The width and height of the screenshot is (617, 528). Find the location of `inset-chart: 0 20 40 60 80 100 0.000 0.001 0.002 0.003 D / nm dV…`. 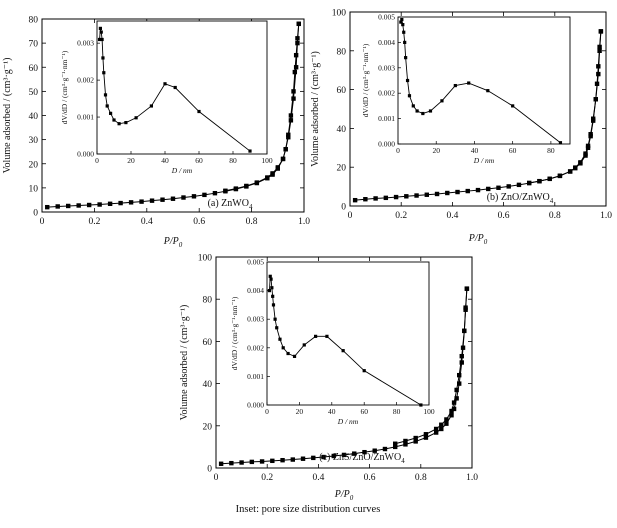

inset-chart: 0 20 40 60 80 100 0.000 0.001 0.002 0.003 D / nm dV… is located at coordinates (166, 97).